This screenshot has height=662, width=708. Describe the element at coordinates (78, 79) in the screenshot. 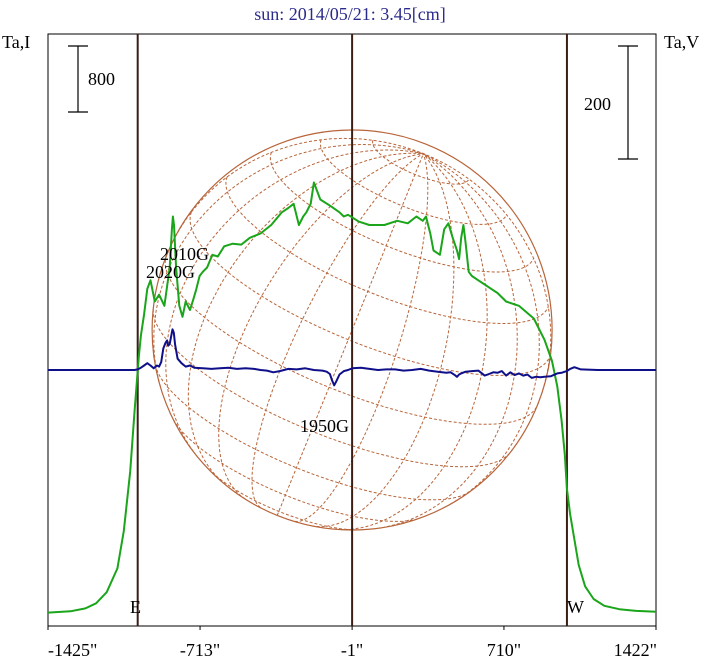

I see `left-scale-bar` at that location.